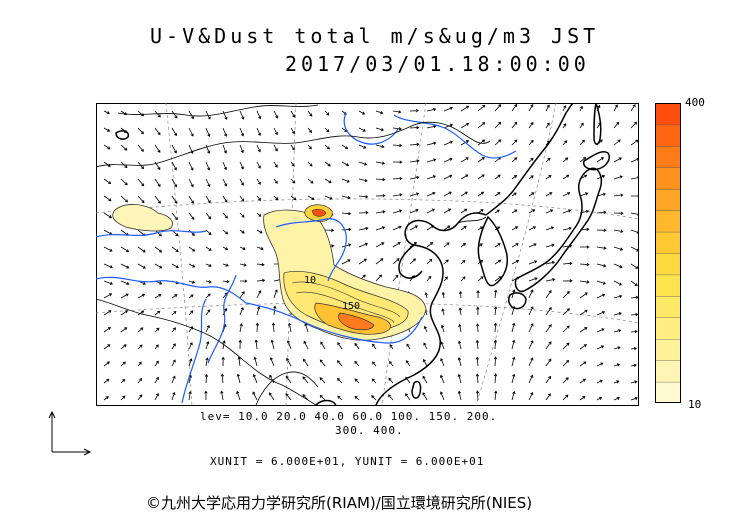 The width and height of the screenshot is (752, 532). I want to click on chart-timestamp: 2017/03/01.18:00:00, so click(437, 64).